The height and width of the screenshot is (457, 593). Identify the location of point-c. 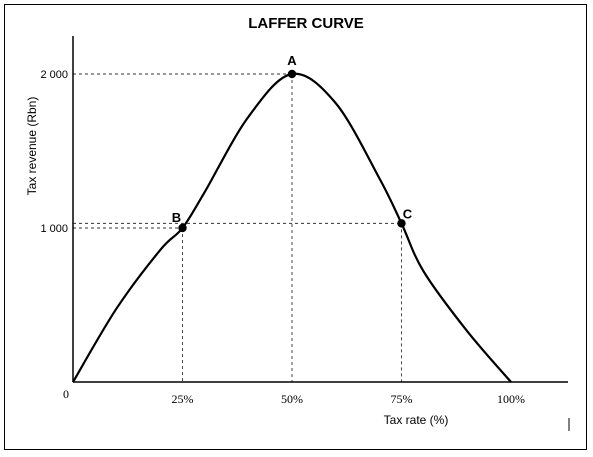
(401, 223).